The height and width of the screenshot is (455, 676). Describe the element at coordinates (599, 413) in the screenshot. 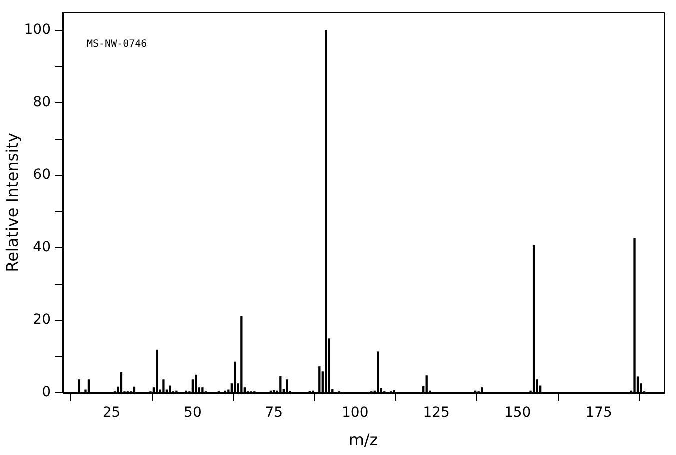

I see `x-tick-label: 175` at that location.